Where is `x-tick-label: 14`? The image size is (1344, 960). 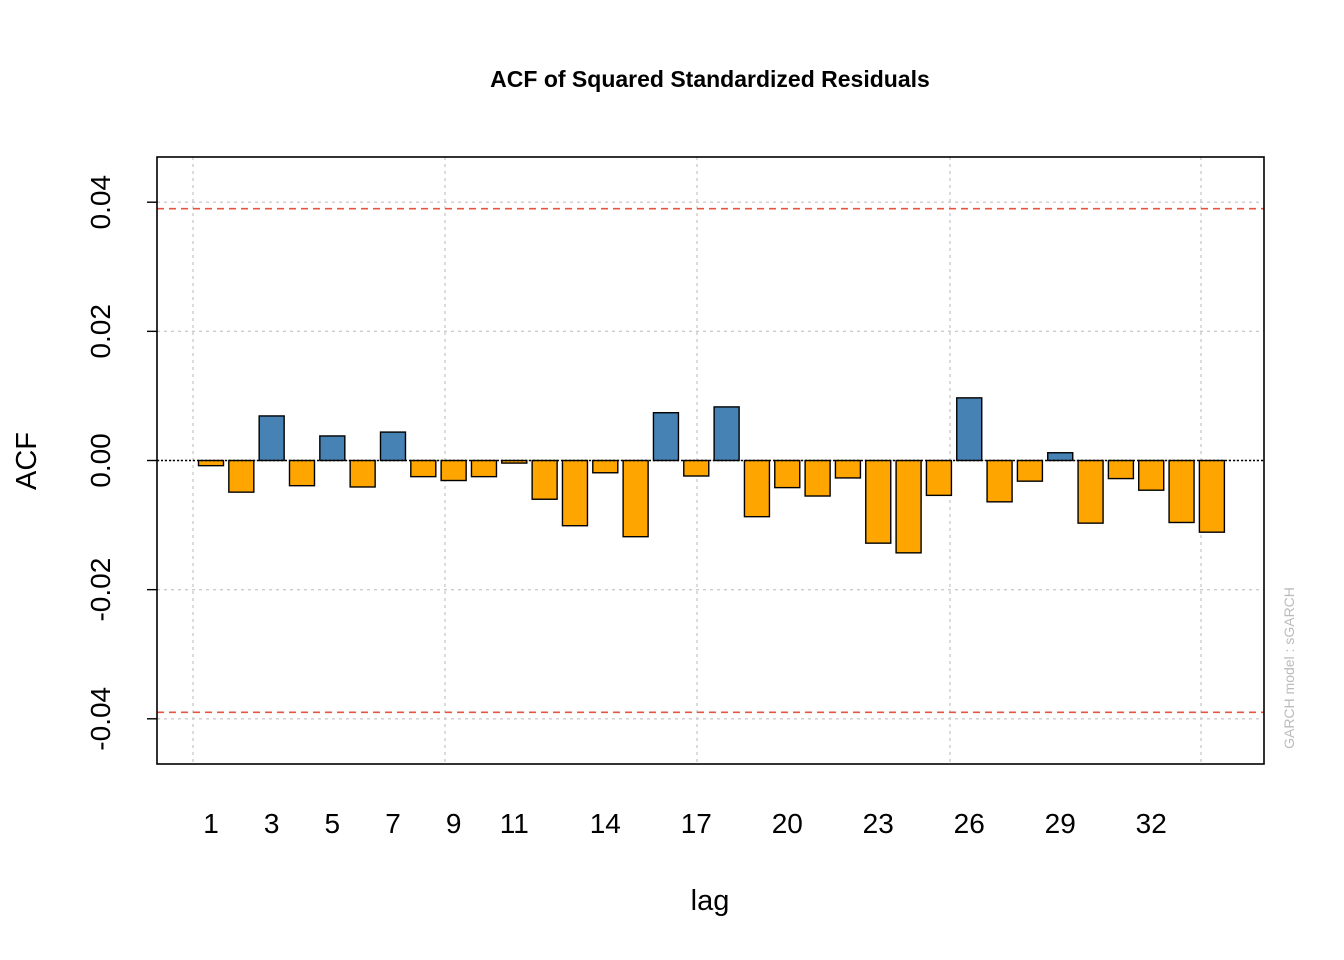 x-tick-label: 14 is located at coordinates (605, 823).